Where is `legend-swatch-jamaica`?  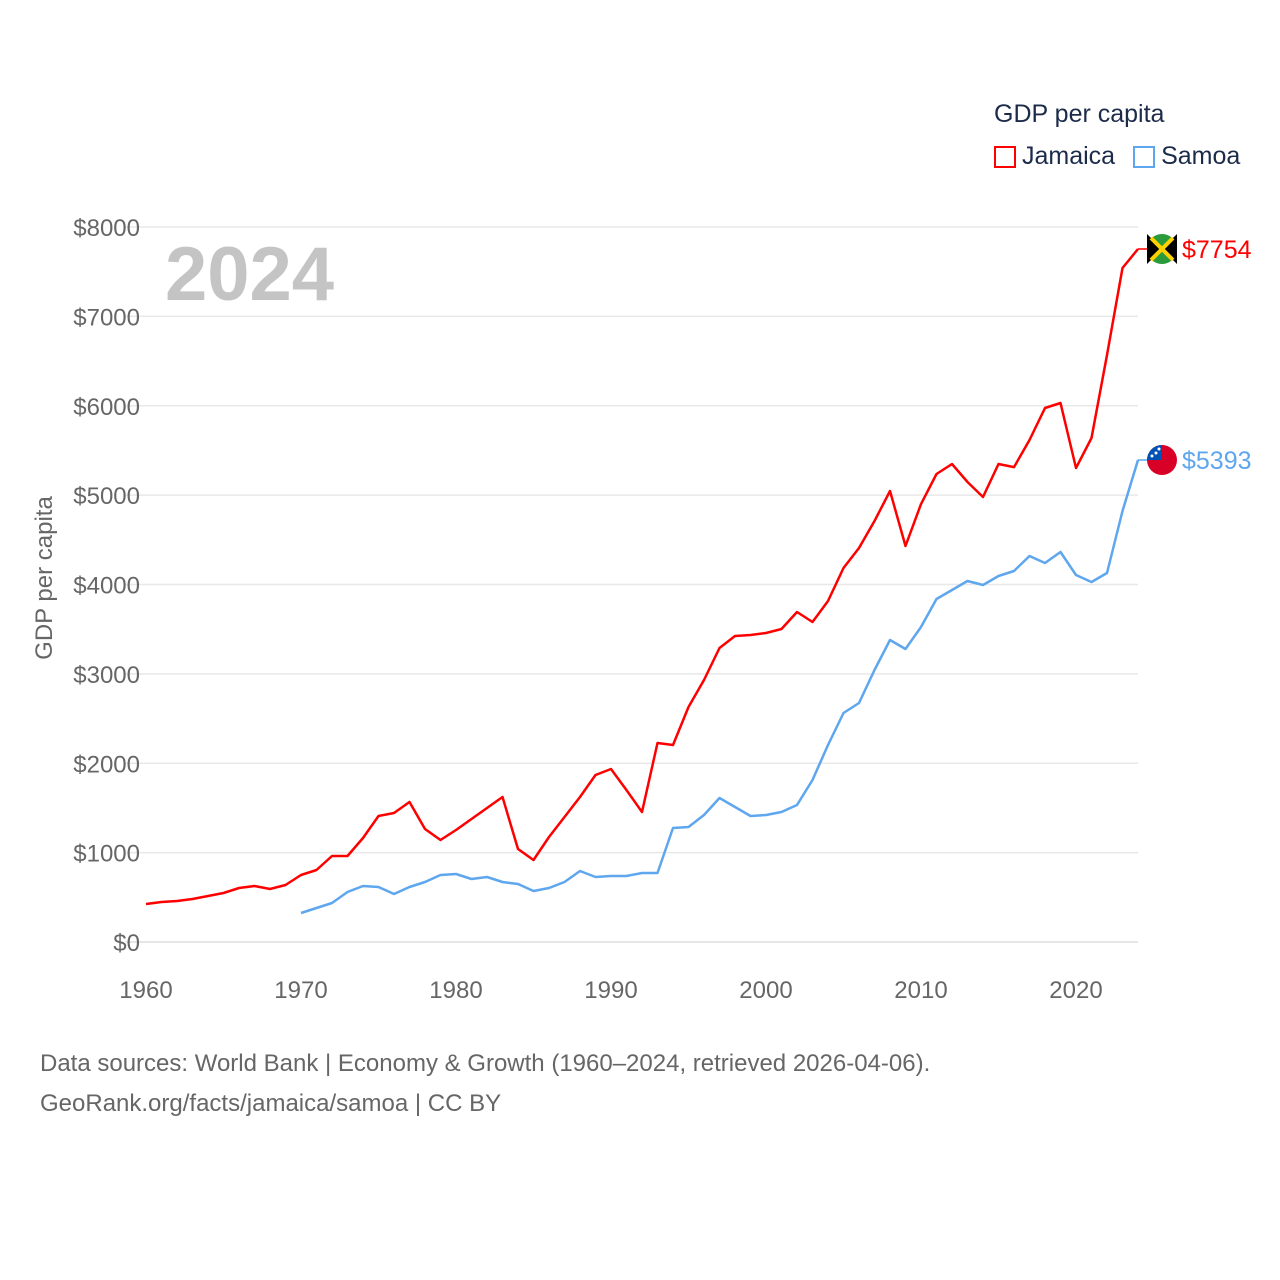 legend-swatch-jamaica is located at coordinates (1005, 156).